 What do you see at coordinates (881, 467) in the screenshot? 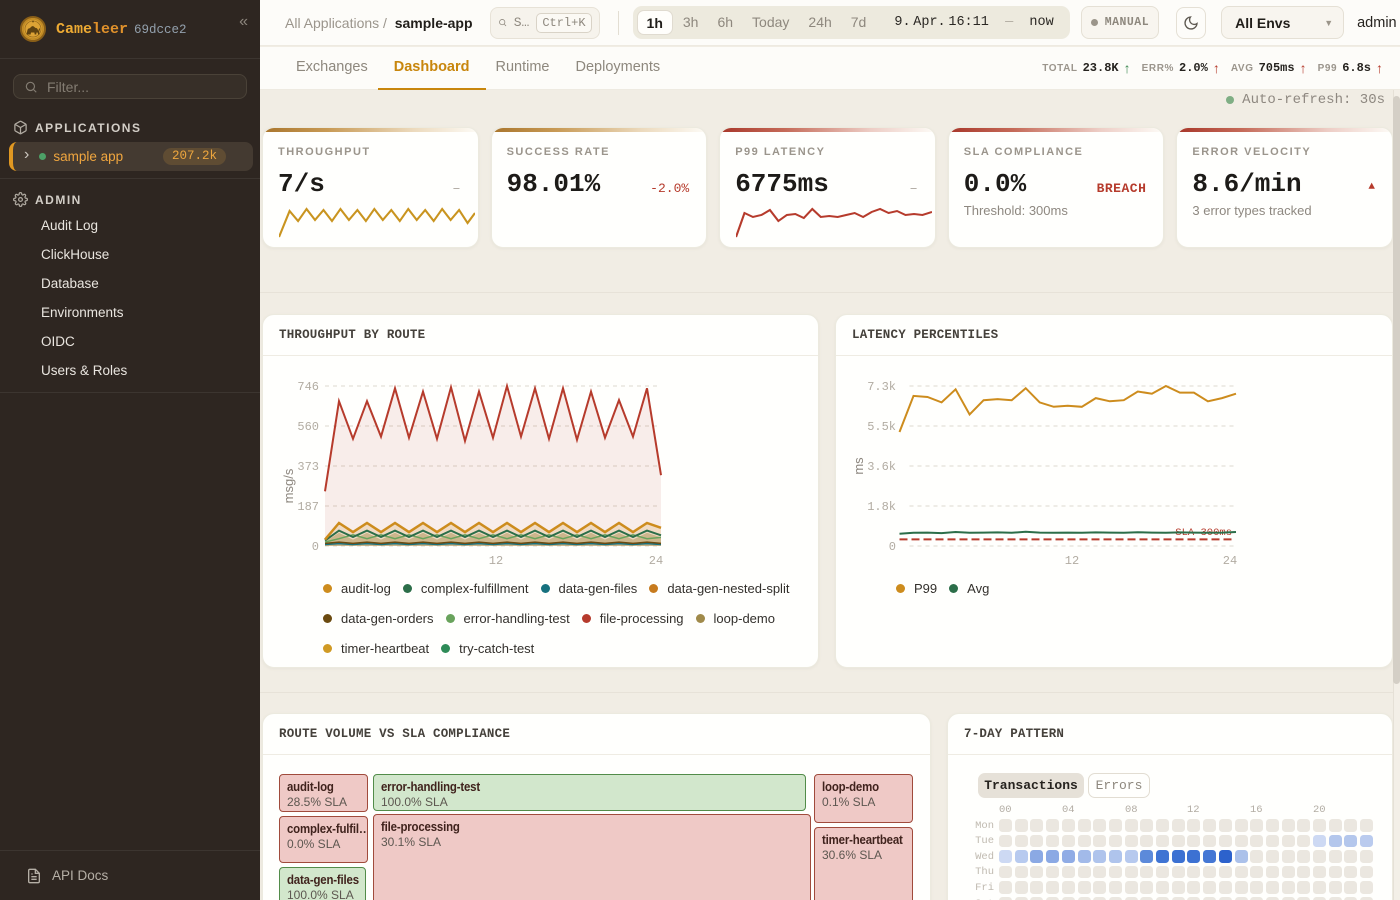
I see `svg-text: 3.6k` at bounding box center [881, 467].